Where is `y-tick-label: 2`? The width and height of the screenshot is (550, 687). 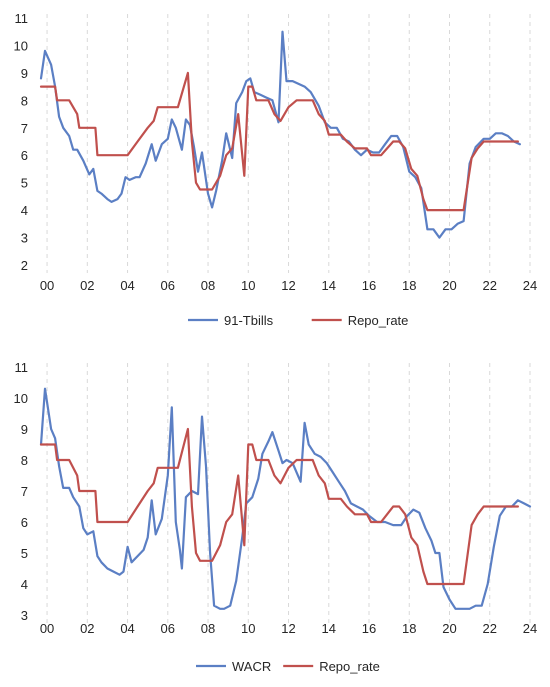
y-tick-label: 2 is located at coordinates (24, 265).